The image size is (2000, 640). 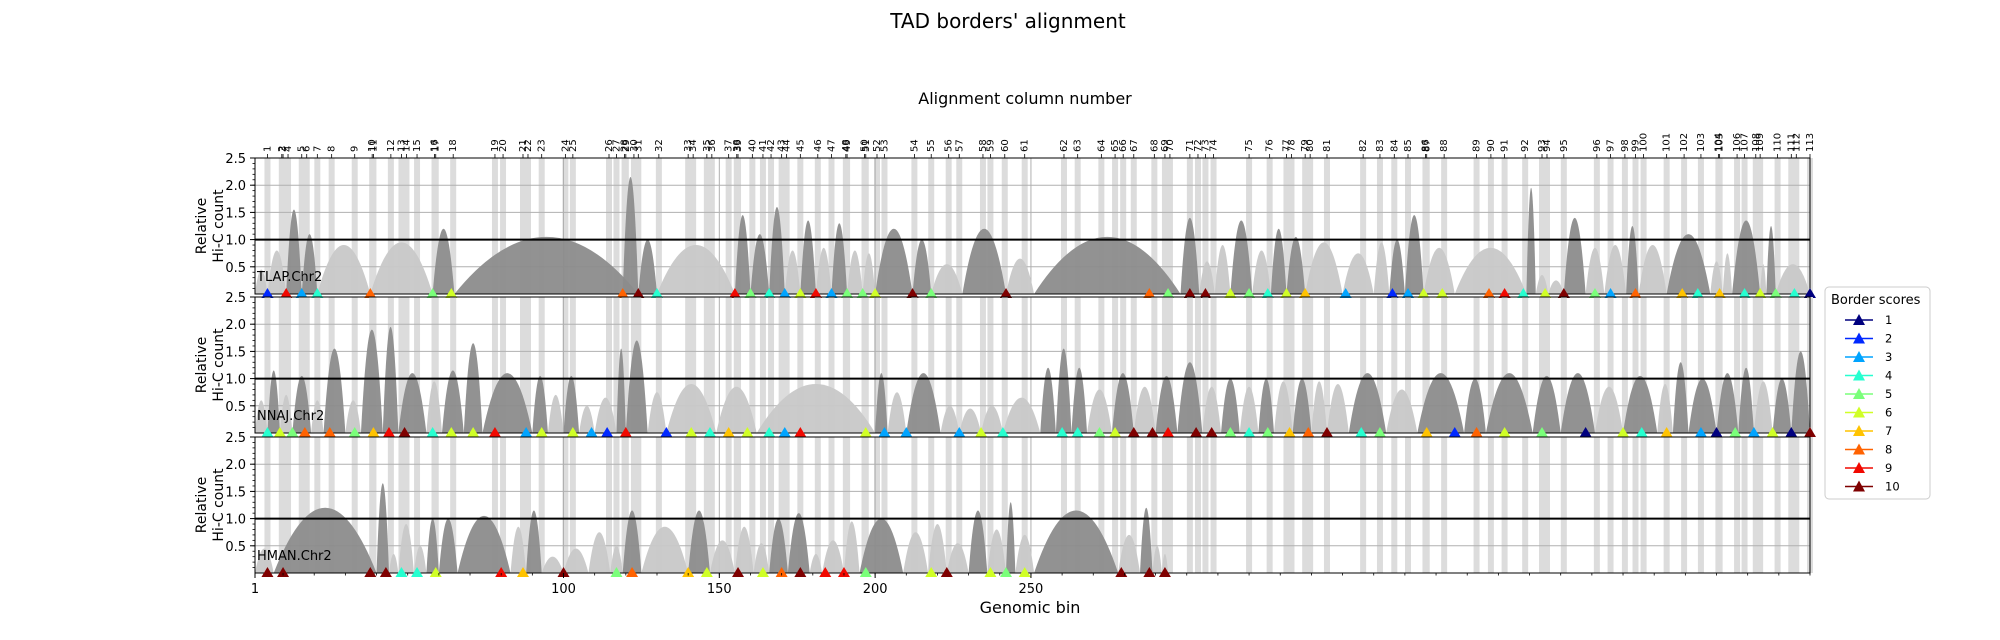 I want to click on column-tick-label: 23, so click(x=542, y=145).